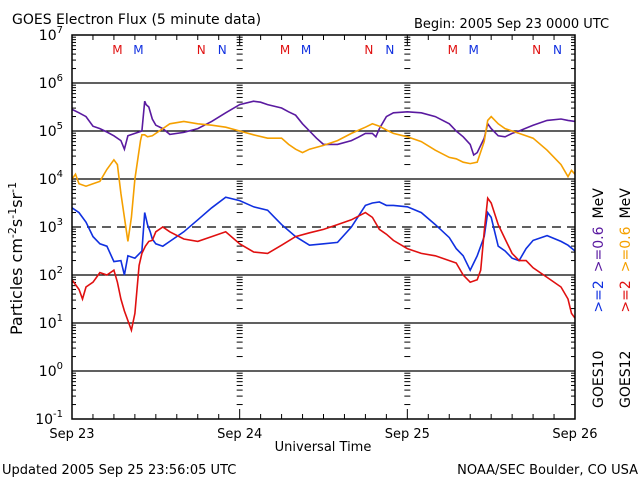  I want to click on y-tick-label: 10⁻¹, so click(49, 418).